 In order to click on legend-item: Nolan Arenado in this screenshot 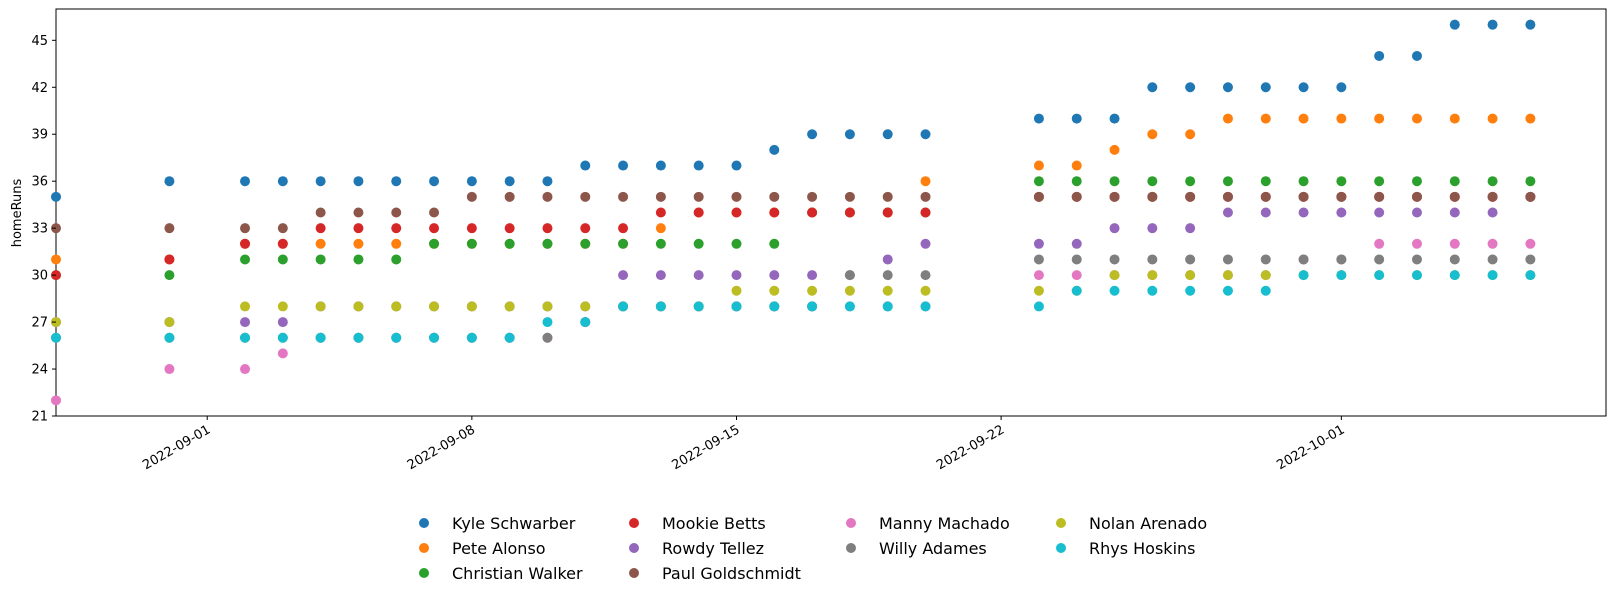, I will do `click(1131, 523)`.